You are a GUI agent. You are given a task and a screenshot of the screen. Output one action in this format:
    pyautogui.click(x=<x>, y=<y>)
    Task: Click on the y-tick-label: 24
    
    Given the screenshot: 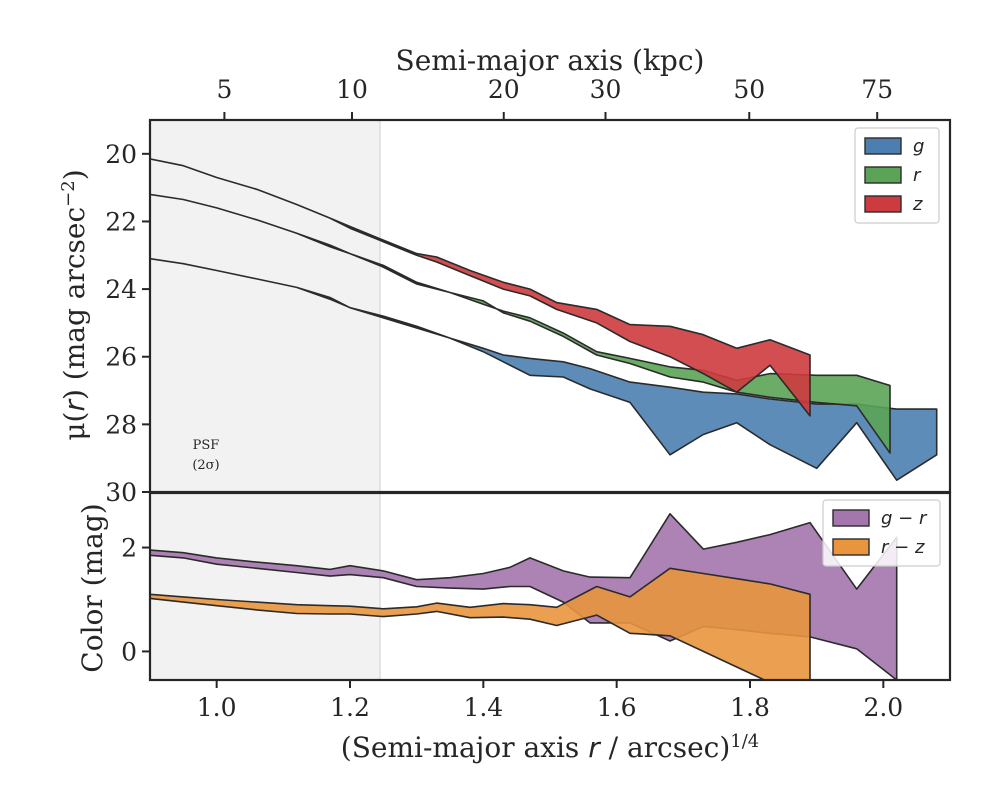 What is the action you would take?
    pyautogui.click(x=121, y=289)
    